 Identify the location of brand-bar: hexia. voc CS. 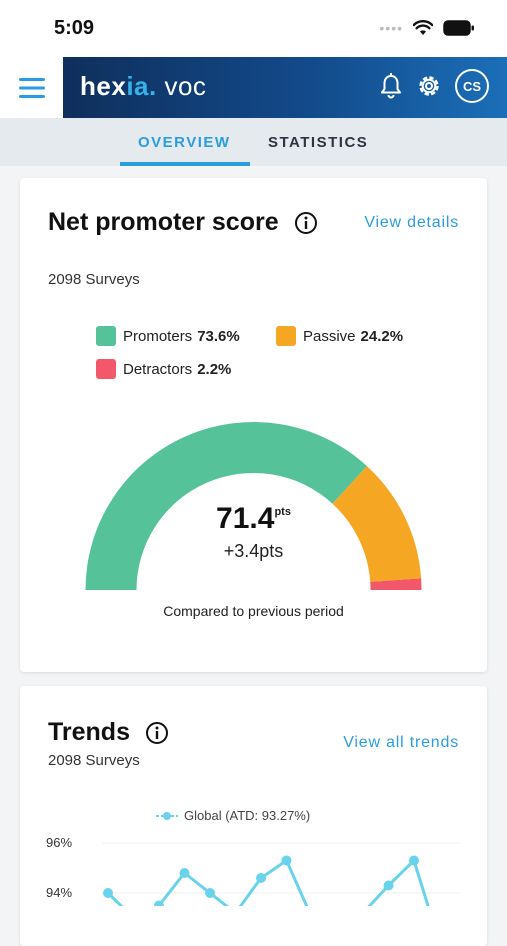
(285, 87).